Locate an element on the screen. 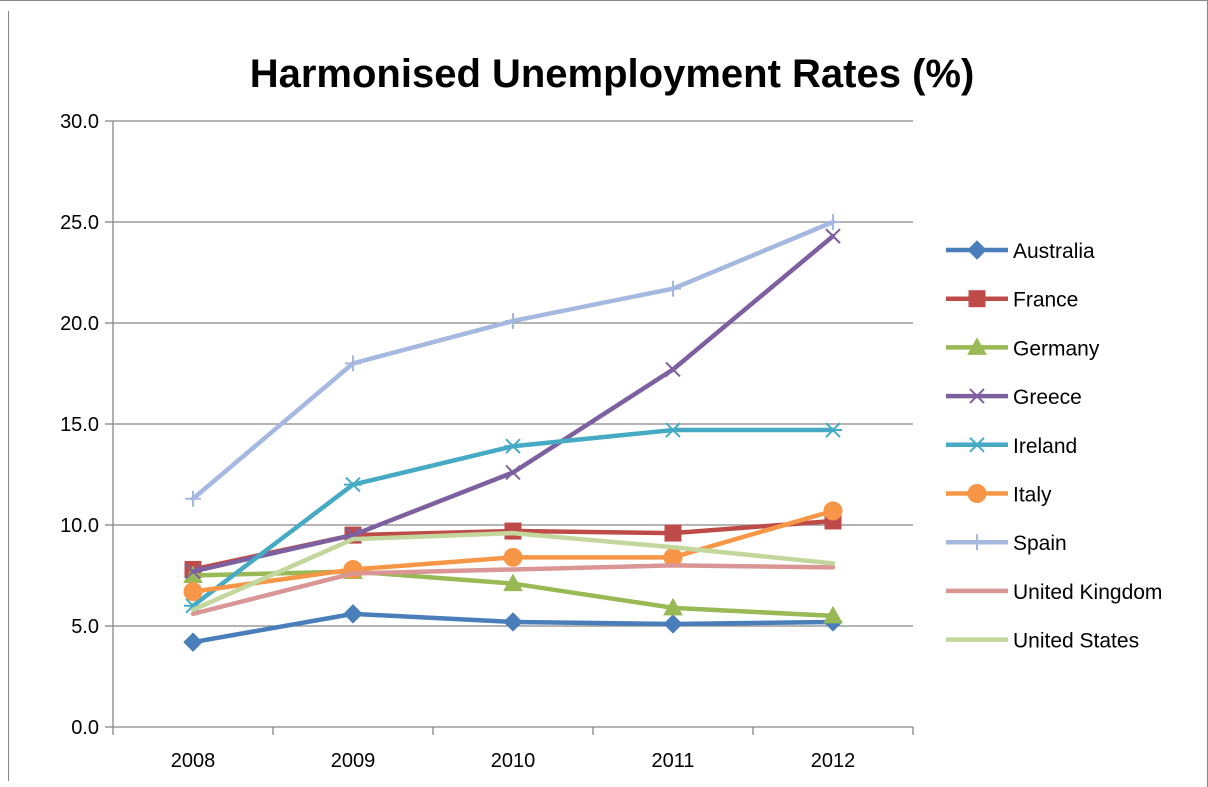 The width and height of the screenshot is (1208, 787). legend-item-united-states: United States is located at coordinates (1042, 641).